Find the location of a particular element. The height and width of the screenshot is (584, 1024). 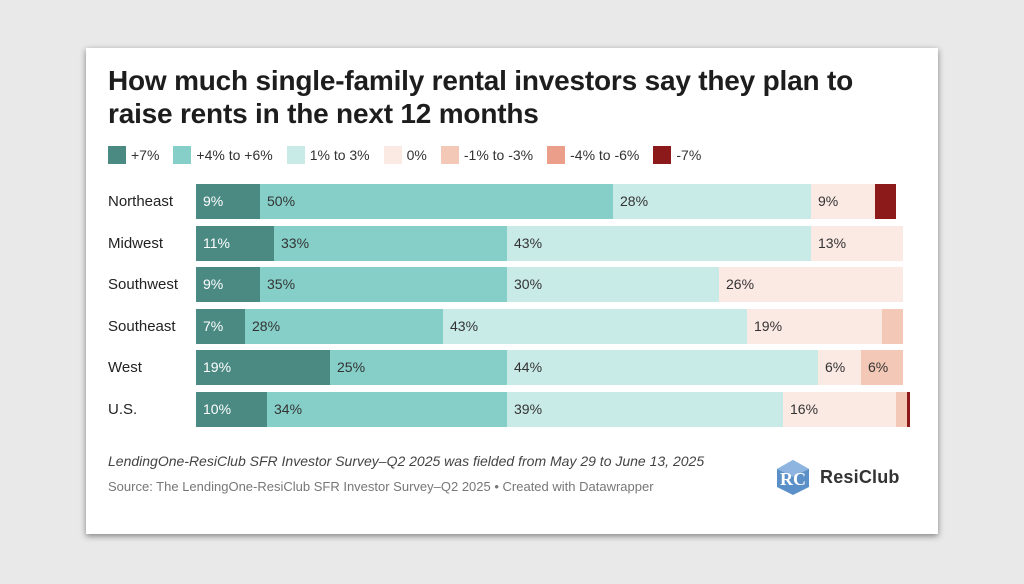

legend-item: +7% is located at coordinates (133, 155).